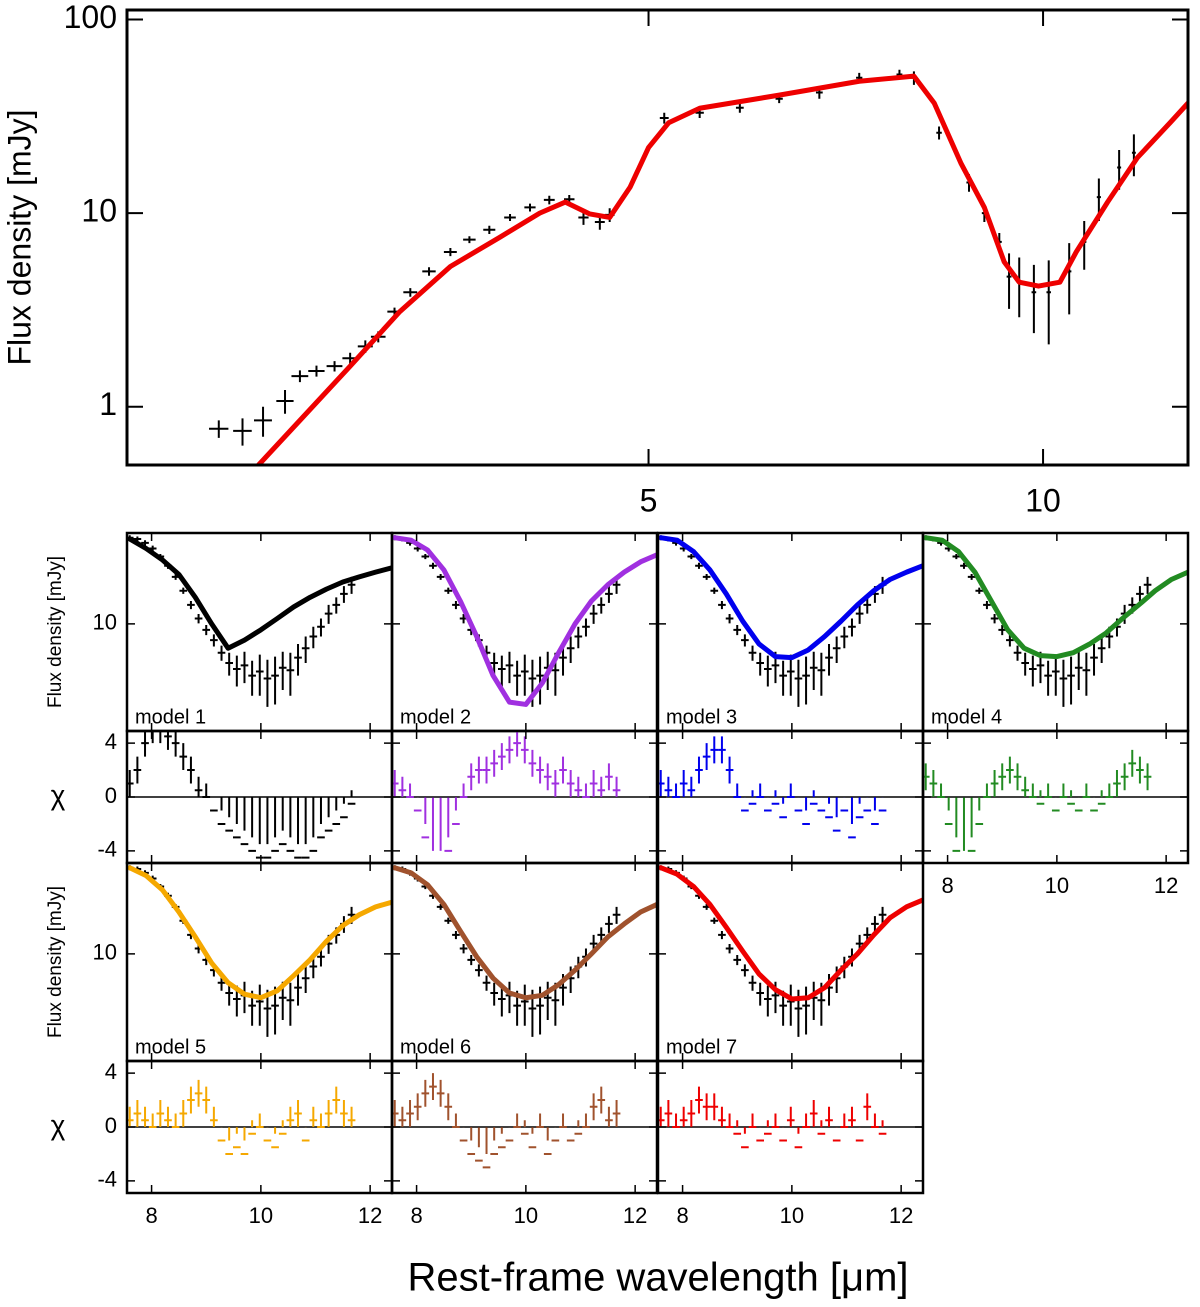 The height and width of the screenshot is (1307, 1200). Describe the element at coordinates (435, 1047) in the screenshot. I see `model-label: model 6` at that location.